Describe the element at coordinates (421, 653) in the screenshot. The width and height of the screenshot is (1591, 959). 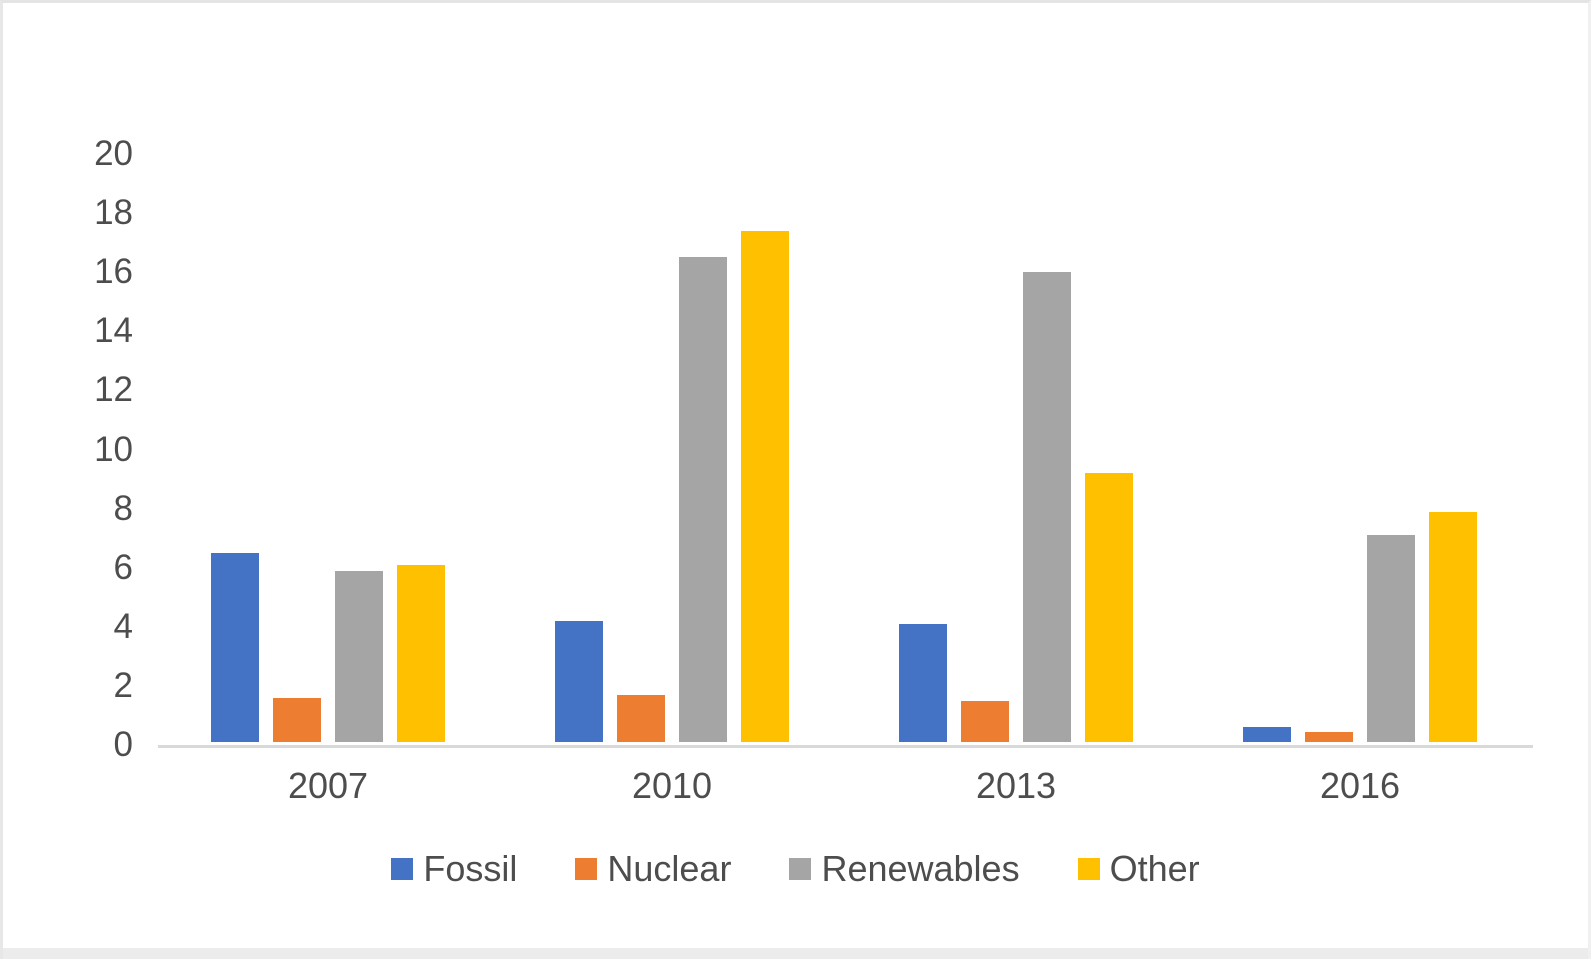
I see `bar-other-2007` at that location.